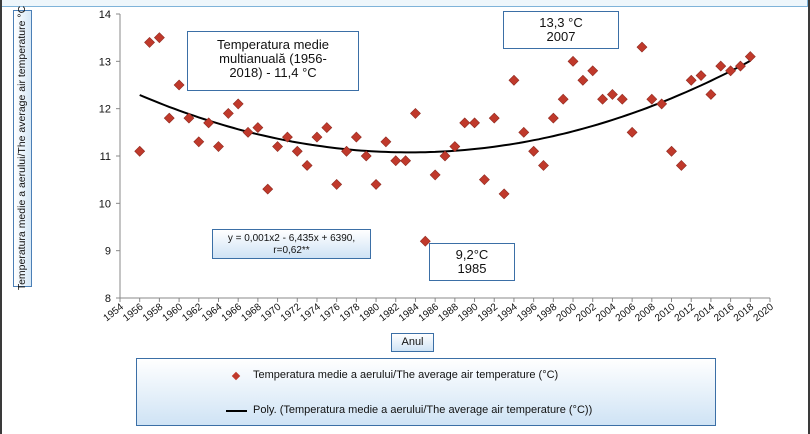  I want to click on min-annotation: 9,2°C 1985, so click(472, 262).